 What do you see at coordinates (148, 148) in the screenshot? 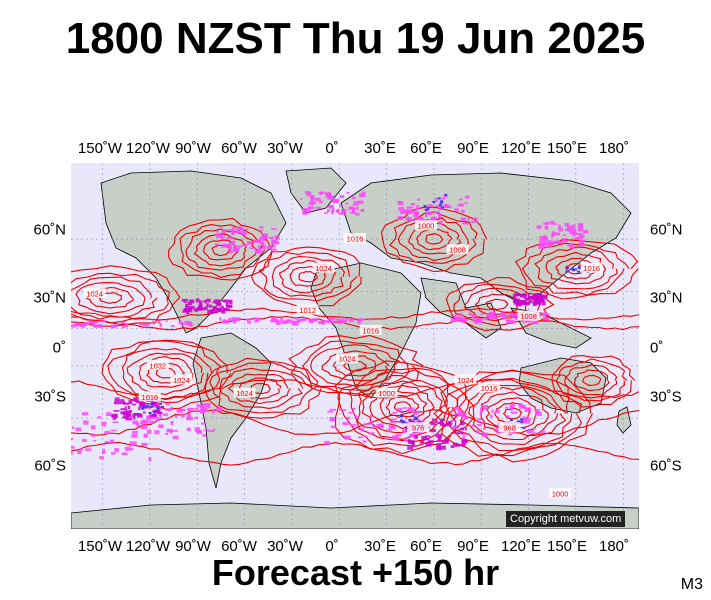
I see `lon-label: 120˚W` at bounding box center [148, 148].